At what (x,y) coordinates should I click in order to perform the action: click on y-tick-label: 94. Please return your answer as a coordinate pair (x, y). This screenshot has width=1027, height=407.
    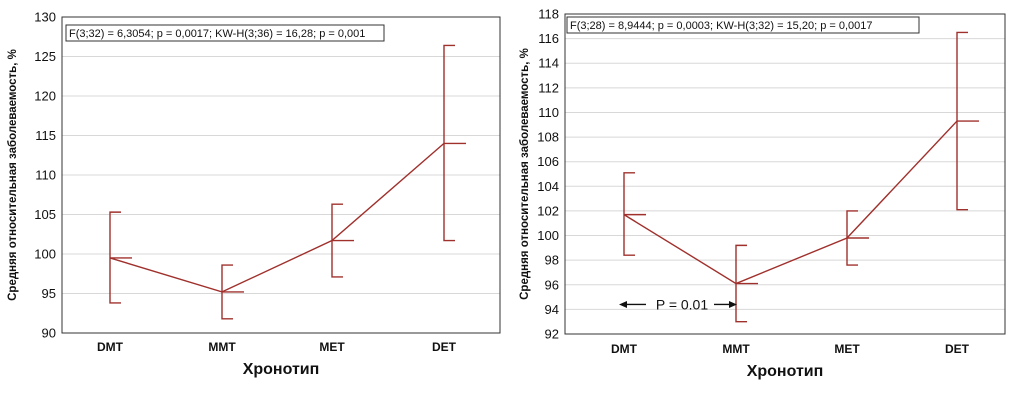
    Looking at the image, I should click on (552, 309).